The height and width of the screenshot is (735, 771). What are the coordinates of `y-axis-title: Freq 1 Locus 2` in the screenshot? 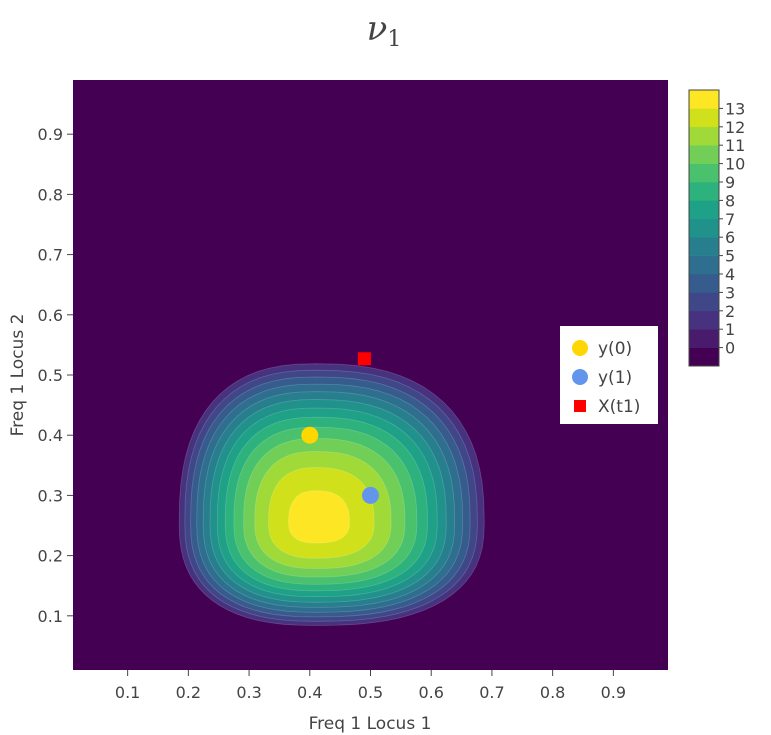 It's located at (18, 375).